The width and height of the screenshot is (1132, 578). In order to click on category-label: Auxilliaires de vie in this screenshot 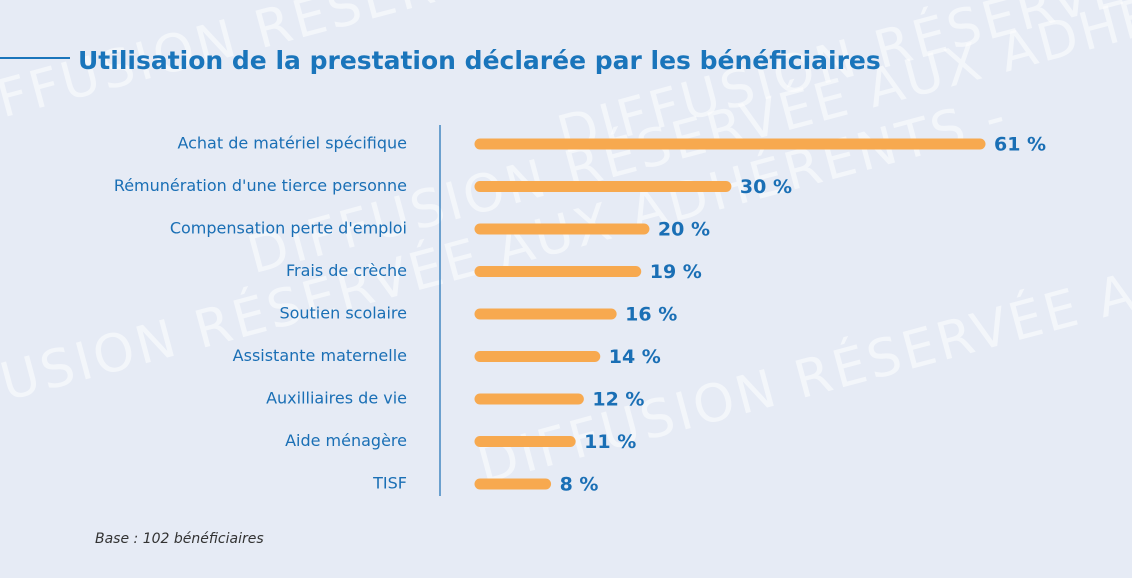, I will do `click(336, 398)`.